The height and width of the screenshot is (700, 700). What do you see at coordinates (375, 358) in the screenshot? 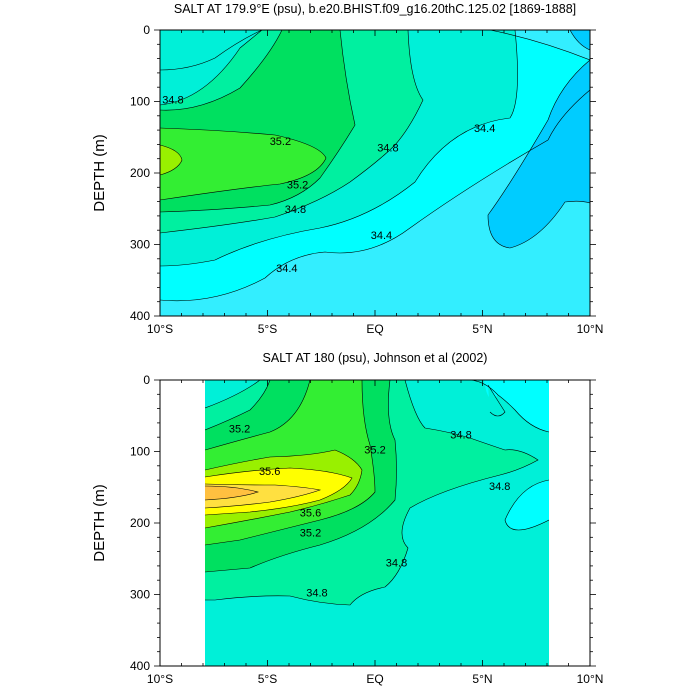
I see `bottom-panel-title: SALT AT 180 (psu), Johnson et al (2002)` at bounding box center [375, 358].